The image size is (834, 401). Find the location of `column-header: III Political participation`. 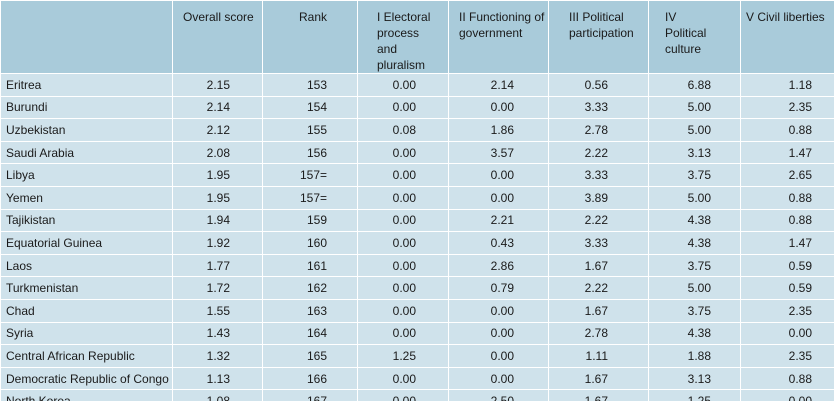

column-header: III Political participation is located at coordinates (598, 37).